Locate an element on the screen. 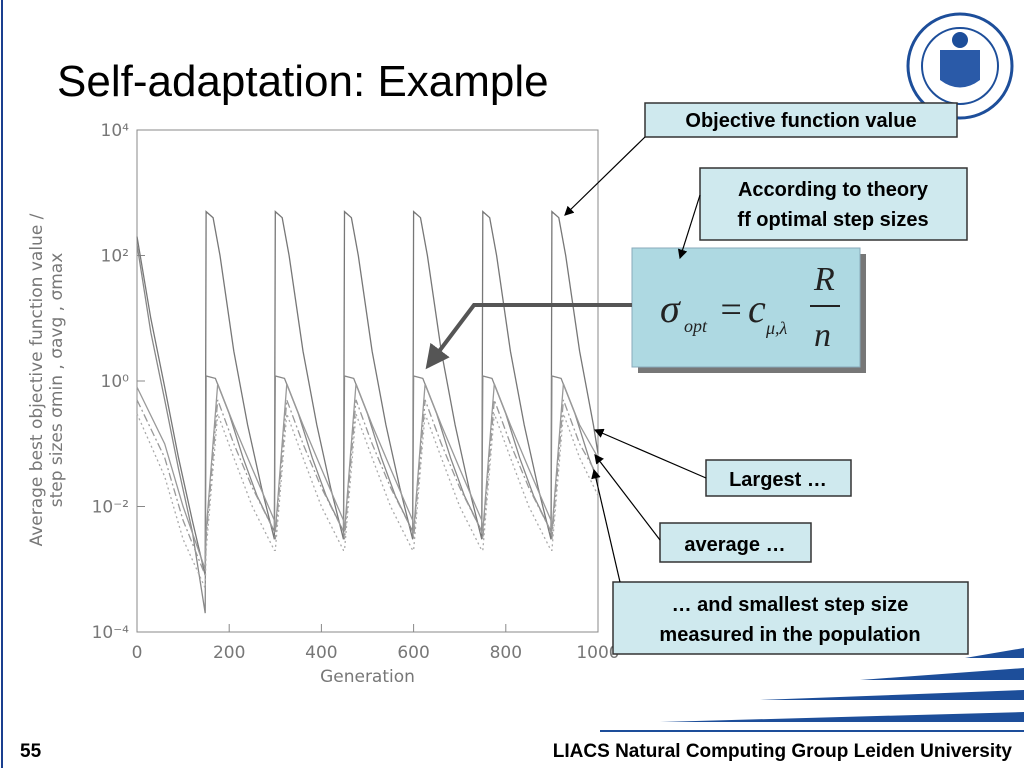 The image size is (1024, 768). y-tick-label: 10⁴ is located at coordinates (115, 131).